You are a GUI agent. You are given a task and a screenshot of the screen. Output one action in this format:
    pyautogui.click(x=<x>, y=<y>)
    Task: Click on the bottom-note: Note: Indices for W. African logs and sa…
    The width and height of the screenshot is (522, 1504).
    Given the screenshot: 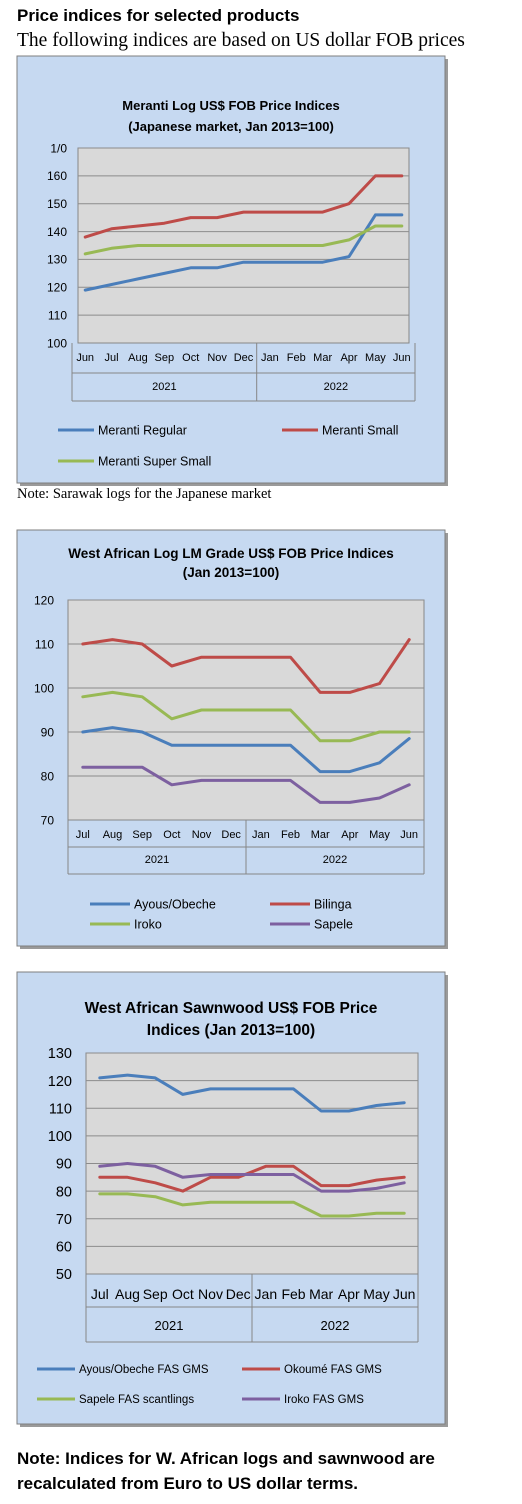 What is the action you would take?
    pyautogui.click(x=267, y=1471)
    